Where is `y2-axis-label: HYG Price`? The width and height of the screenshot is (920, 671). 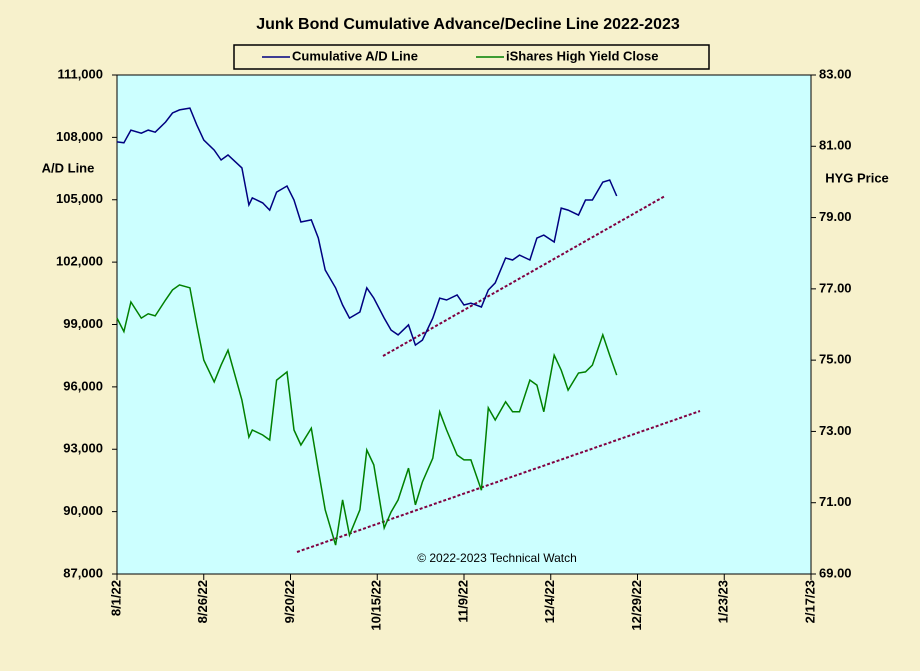
y2-axis-label: HYG Price is located at coordinates (857, 177).